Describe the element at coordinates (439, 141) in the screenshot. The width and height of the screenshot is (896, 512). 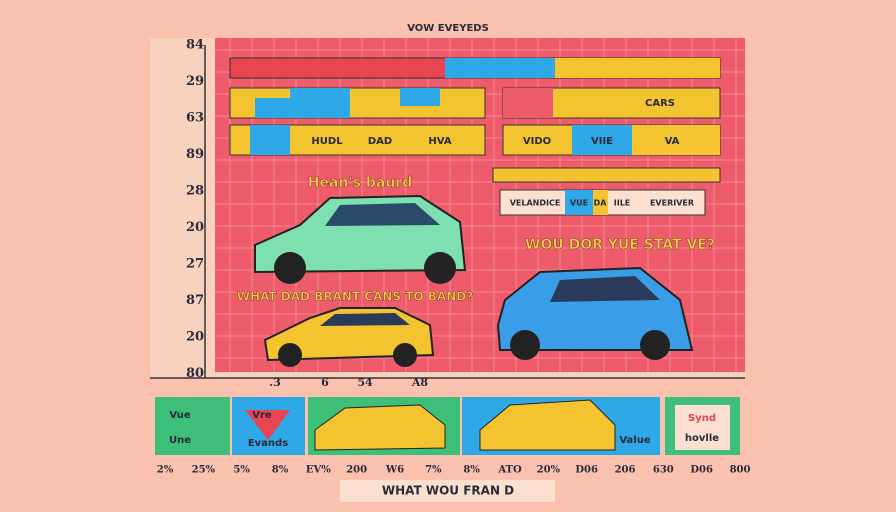
I see `row-label: HVA` at that location.